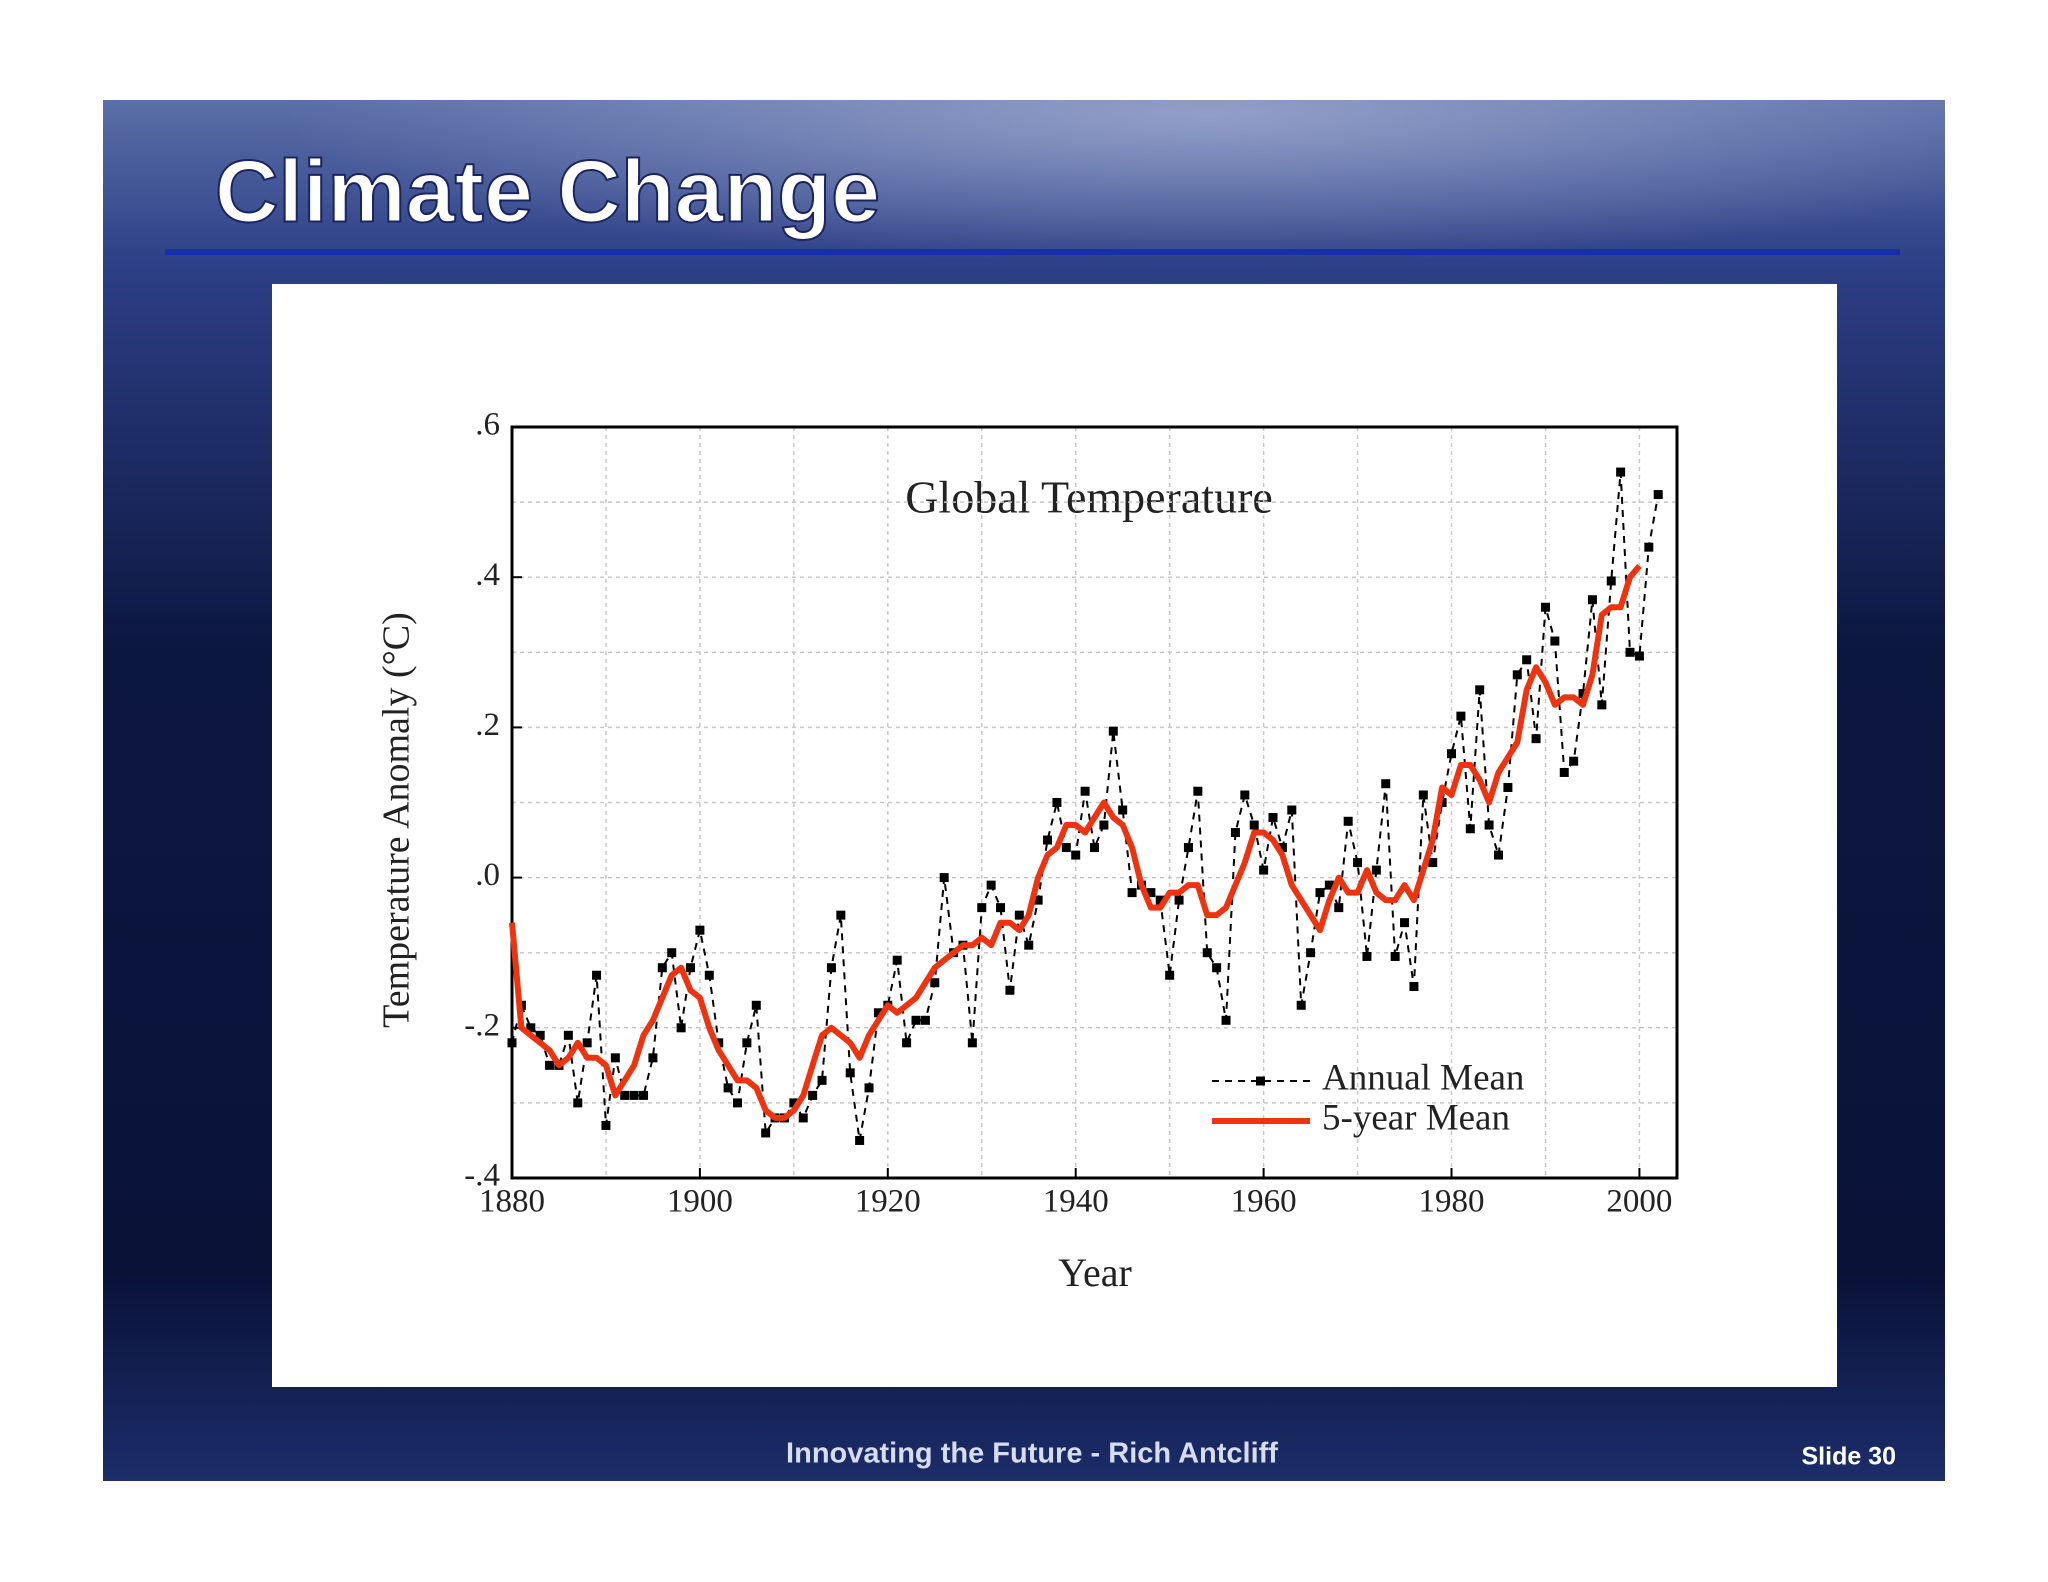 The width and height of the screenshot is (2048, 1582). Describe the element at coordinates (1076, 1202) in the screenshot. I see `x-tick-label: 1940` at that location.